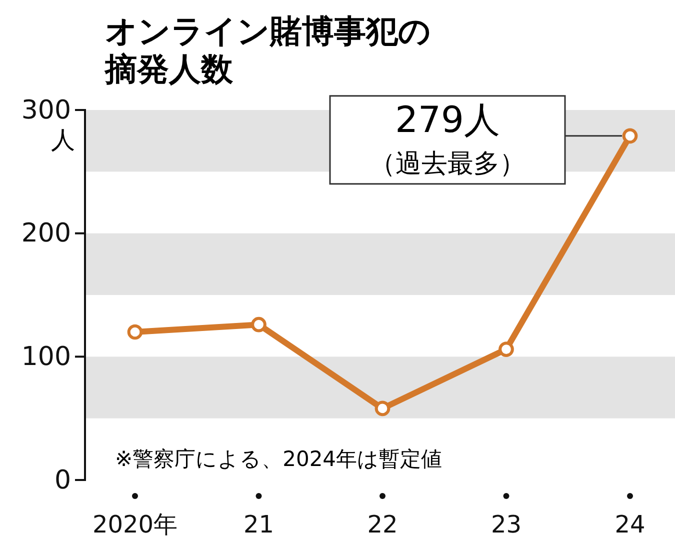  I want to click on y-tick-label: 300, so click(46, 110).